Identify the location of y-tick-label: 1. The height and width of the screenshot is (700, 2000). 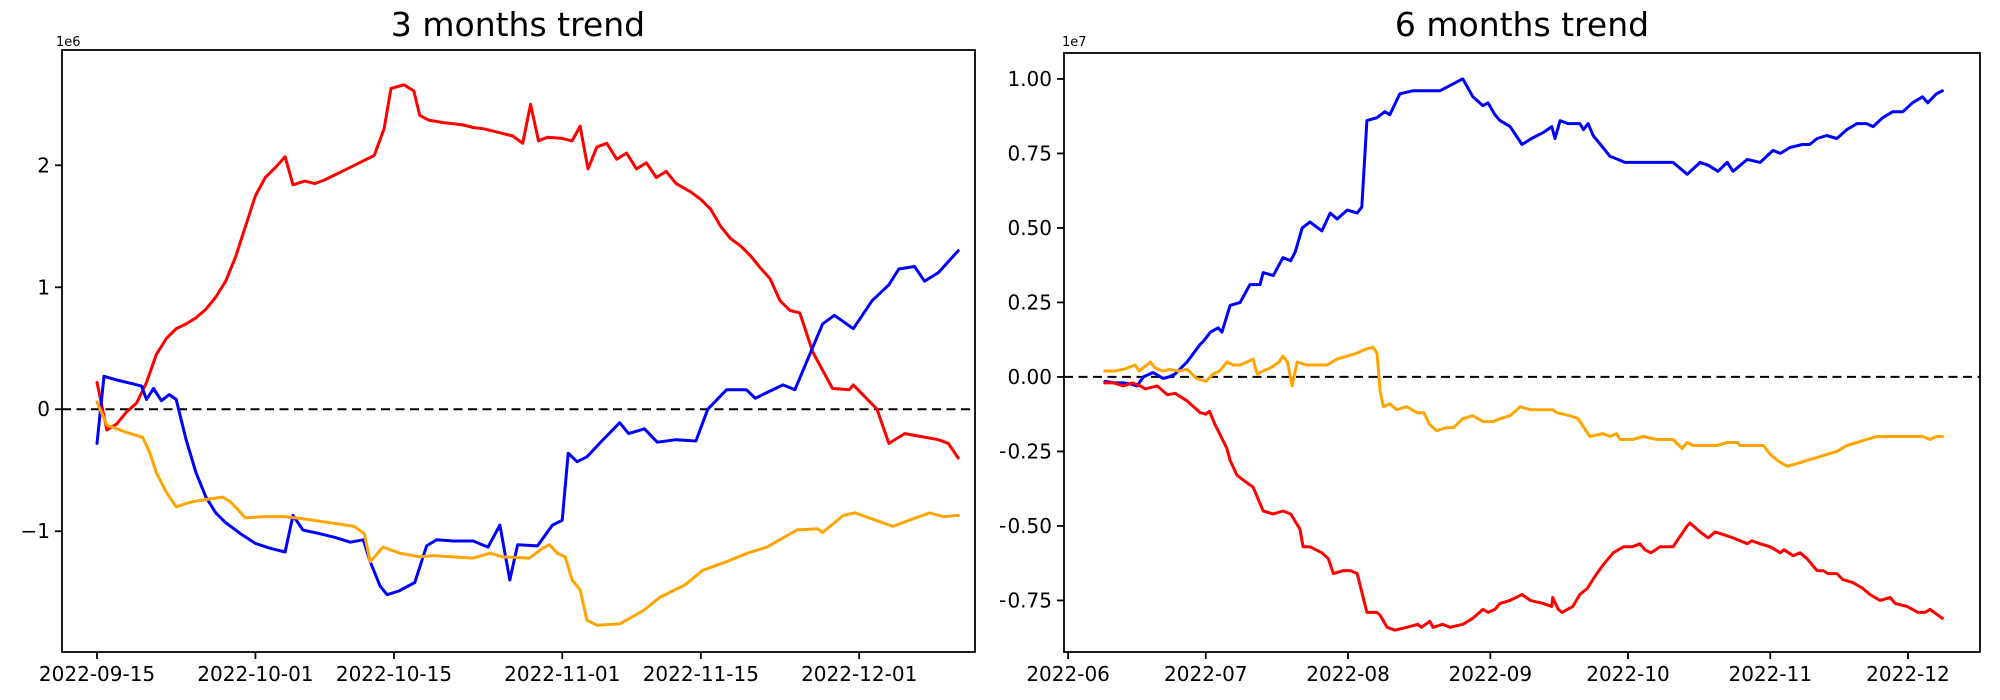
(43, 287).